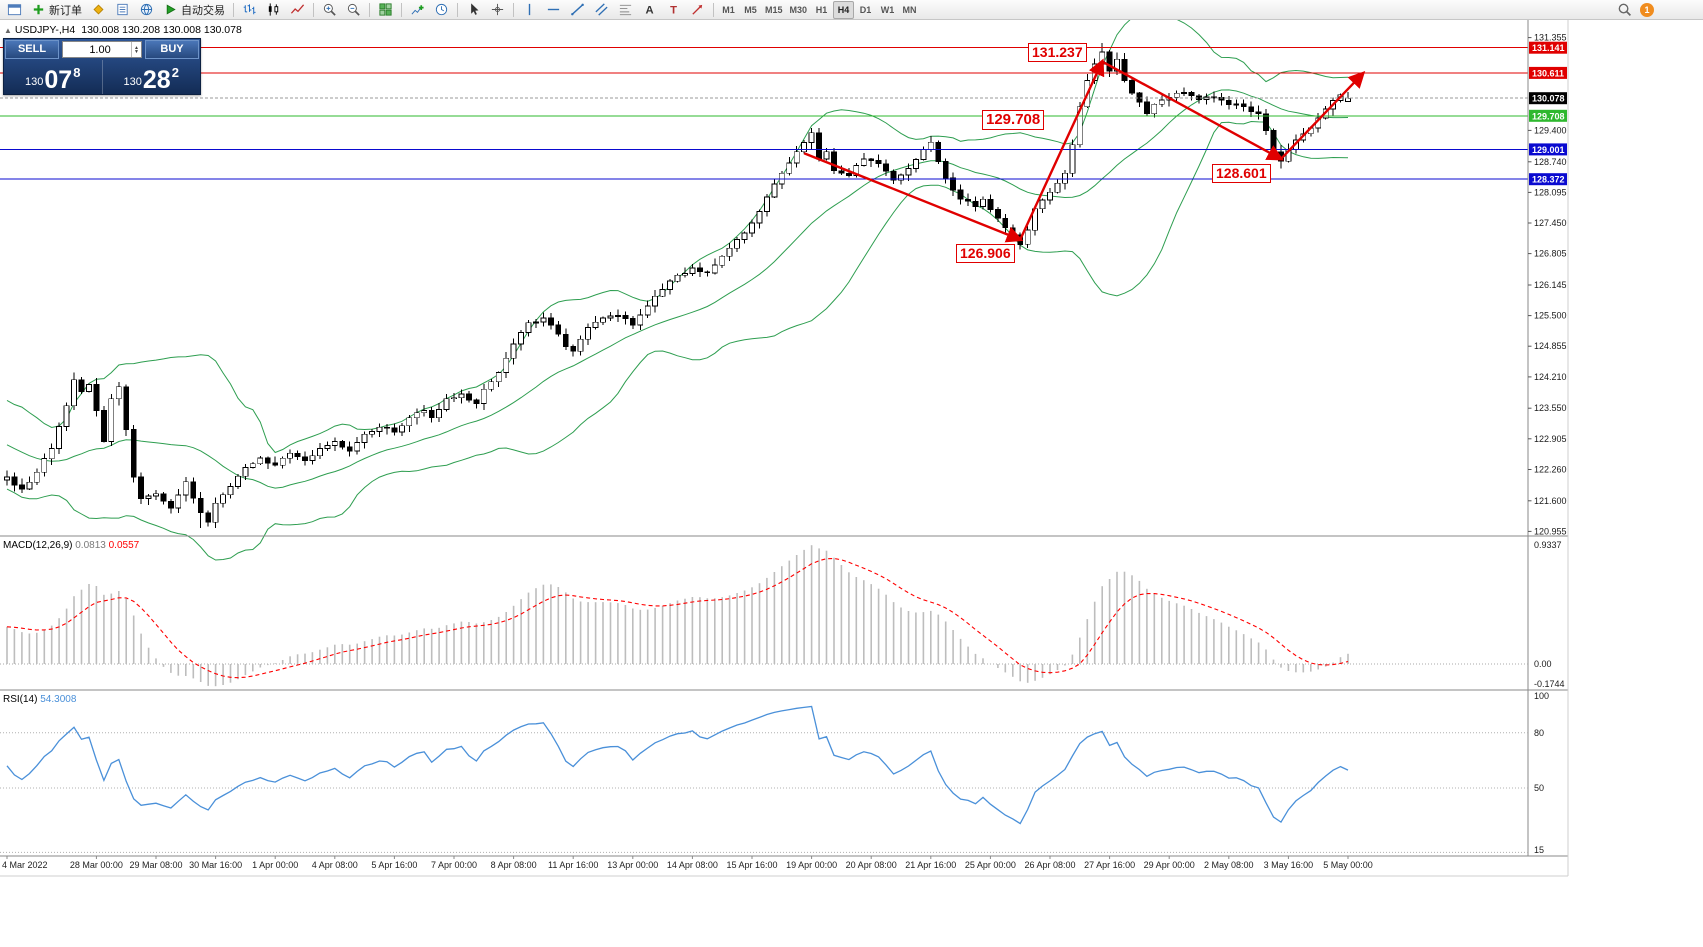  I want to click on zoom-out-button, so click(353, 10).